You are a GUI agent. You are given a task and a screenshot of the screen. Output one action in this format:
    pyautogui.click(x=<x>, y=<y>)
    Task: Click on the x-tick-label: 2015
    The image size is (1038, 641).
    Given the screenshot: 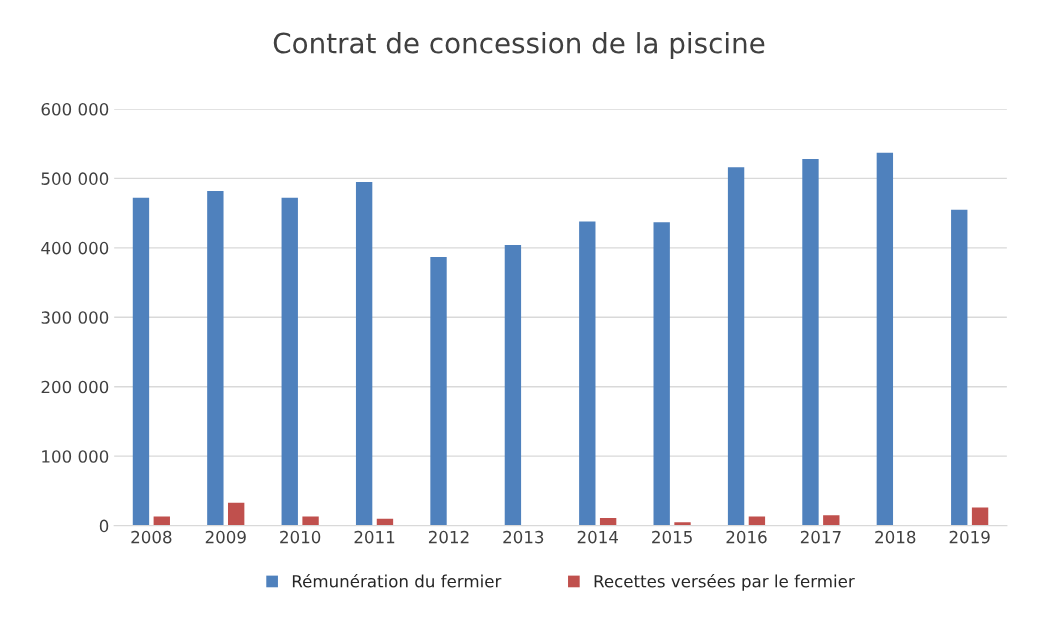 What is the action you would take?
    pyautogui.click(x=672, y=537)
    